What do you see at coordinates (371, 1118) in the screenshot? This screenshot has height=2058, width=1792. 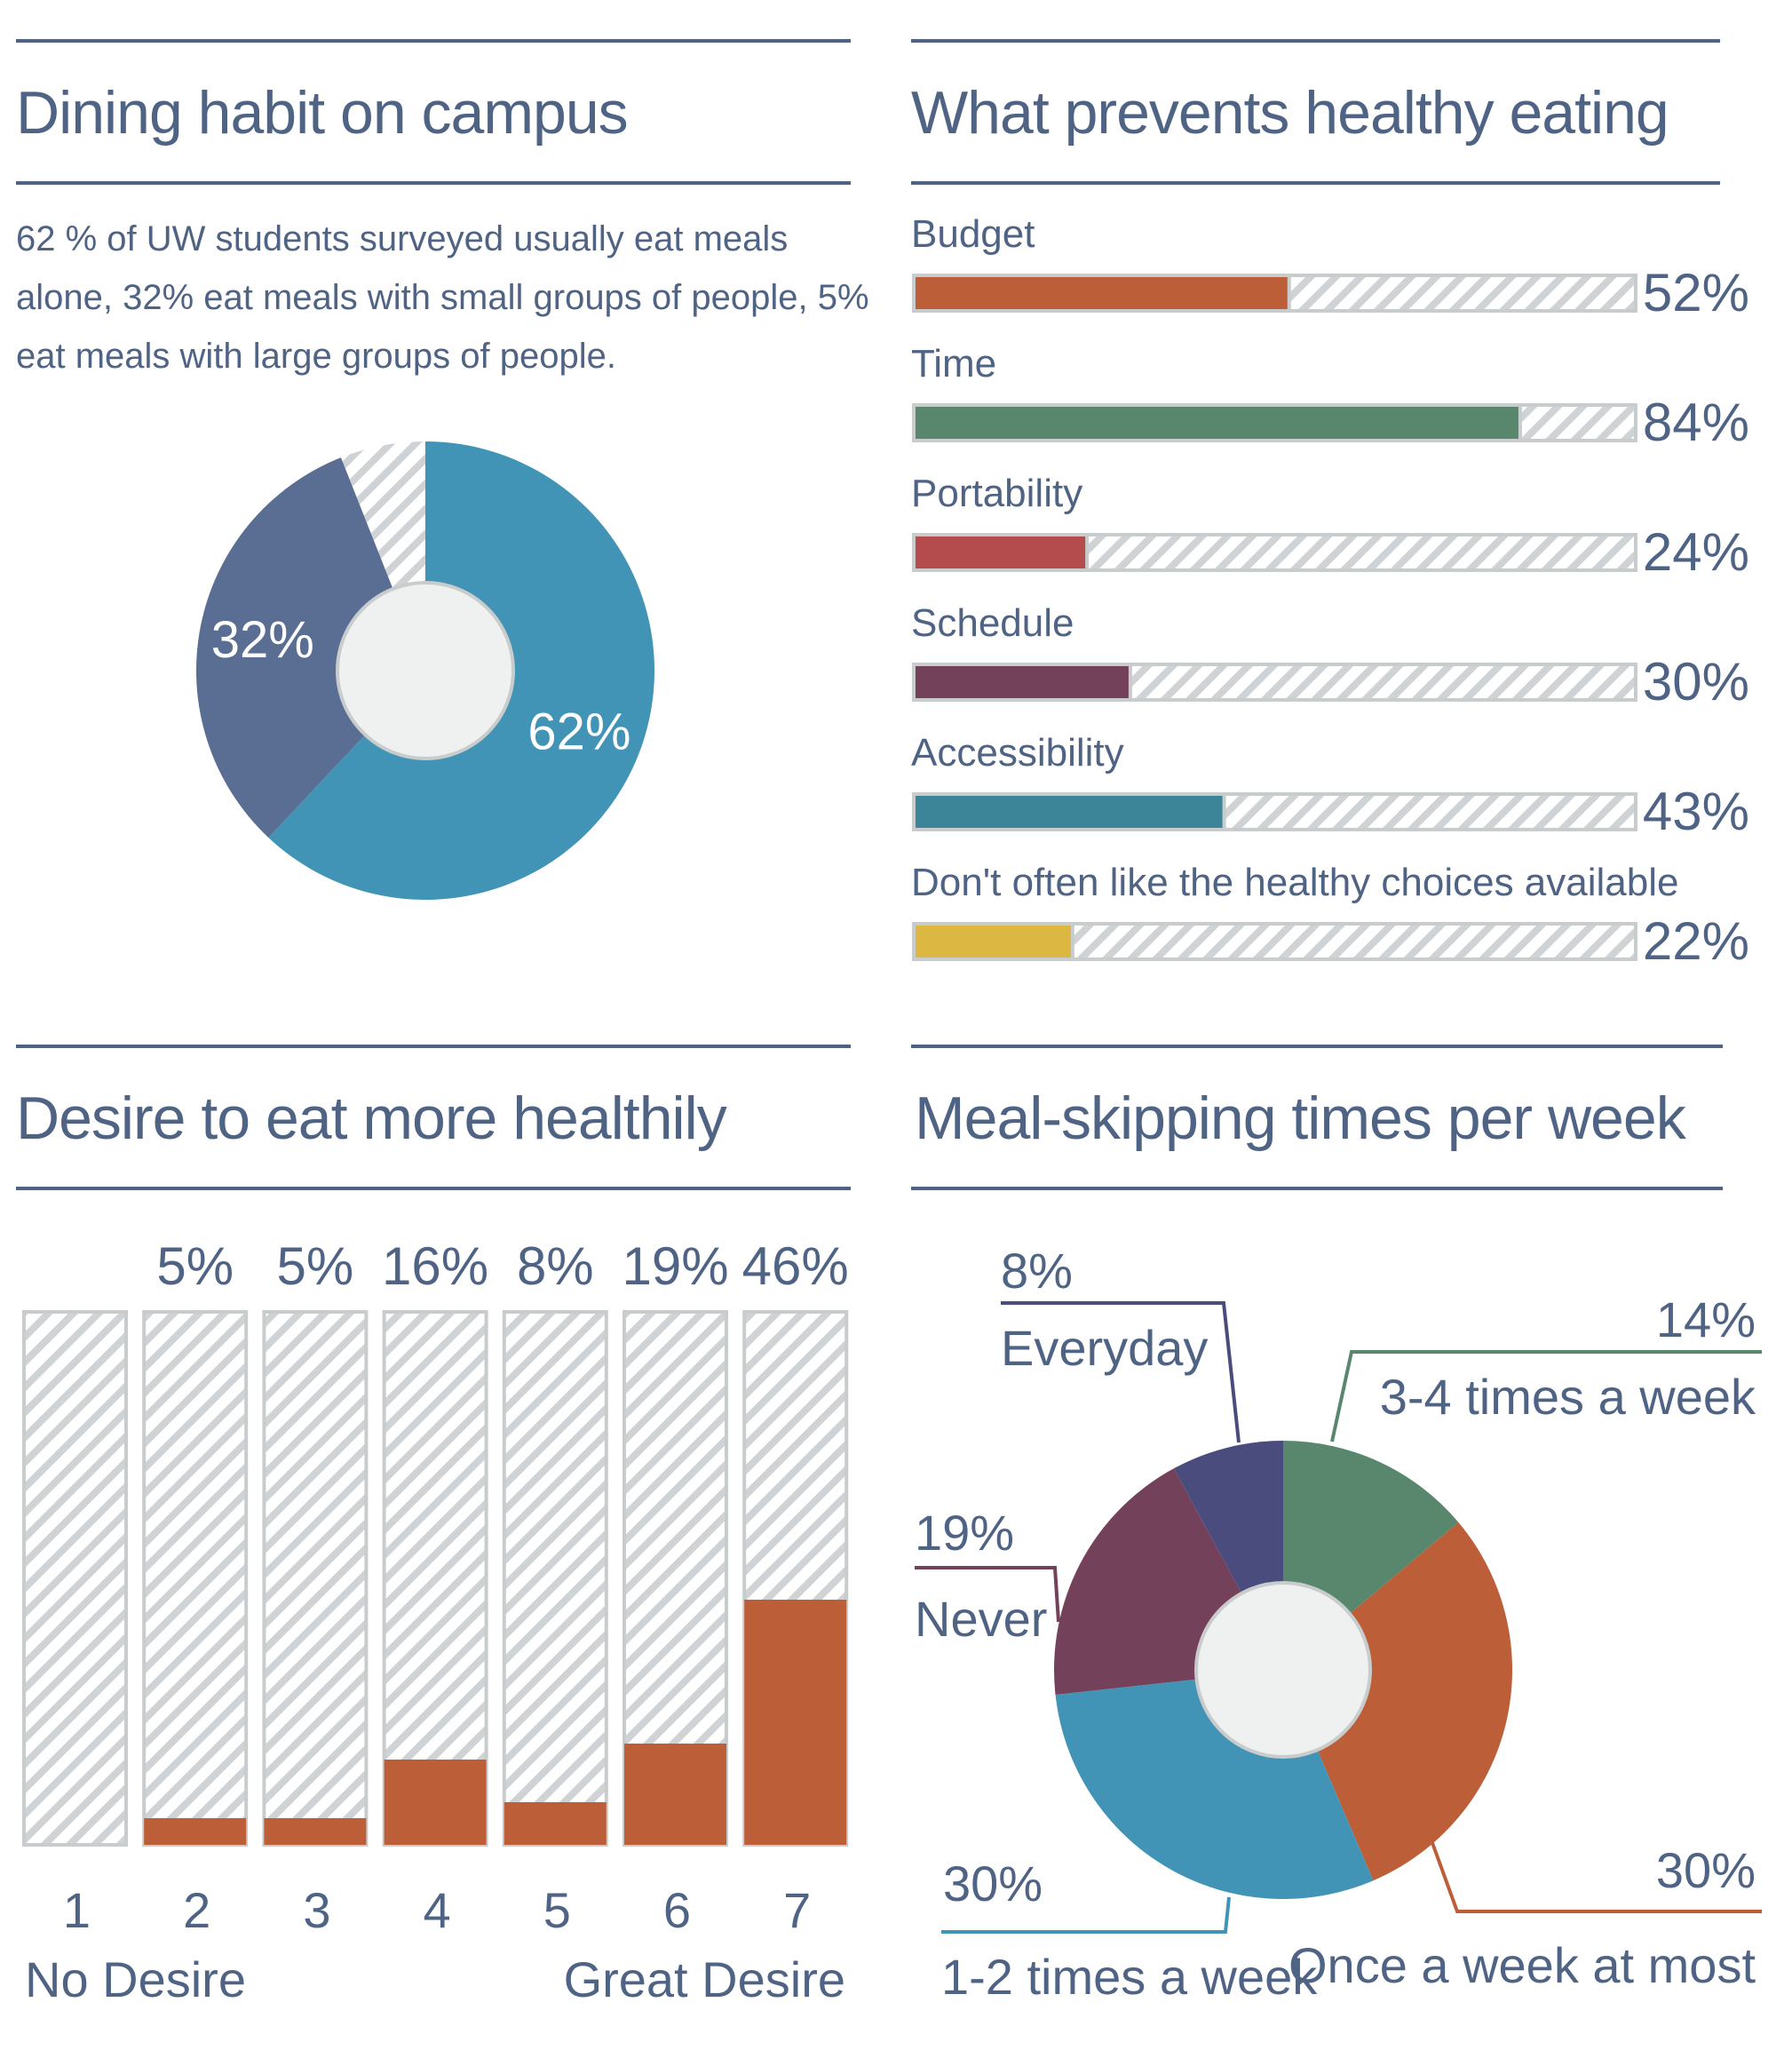 I see `desire-title: Desire to eat more healthily` at bounding box center [371, 1118].